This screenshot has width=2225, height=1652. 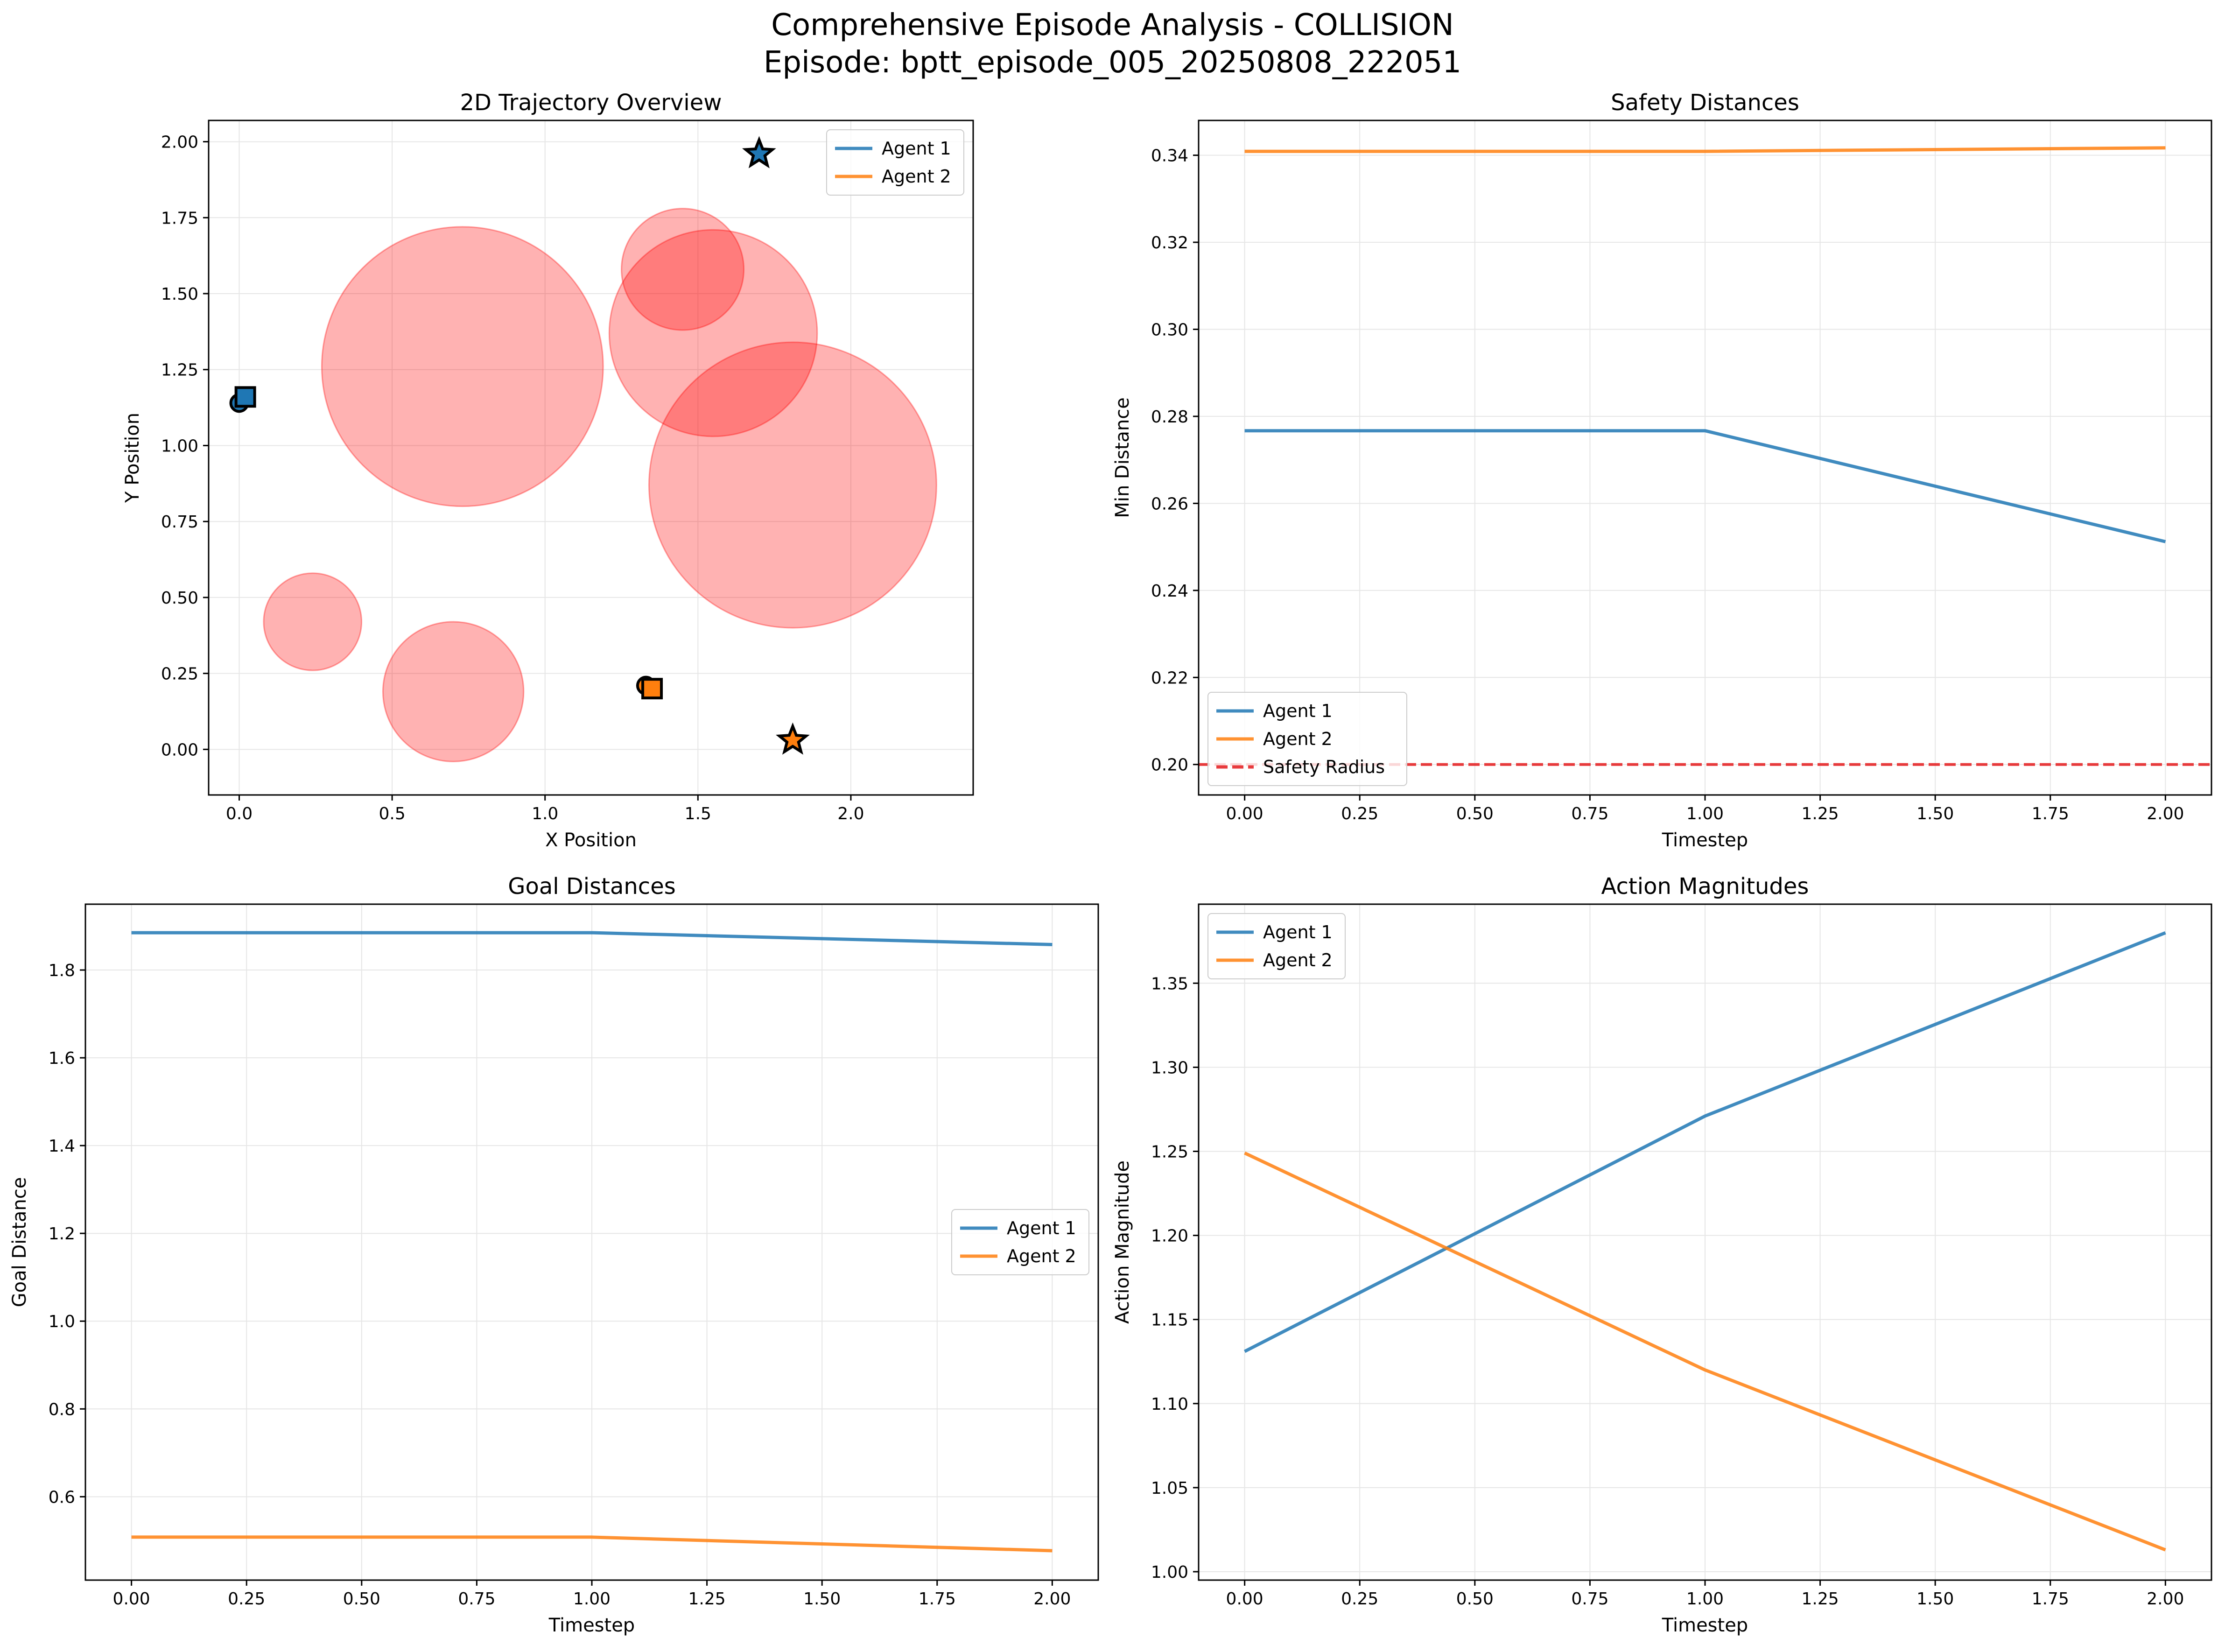 I want to click on x-axis-label-trajectory: X Position, so click(x=591, y=840).